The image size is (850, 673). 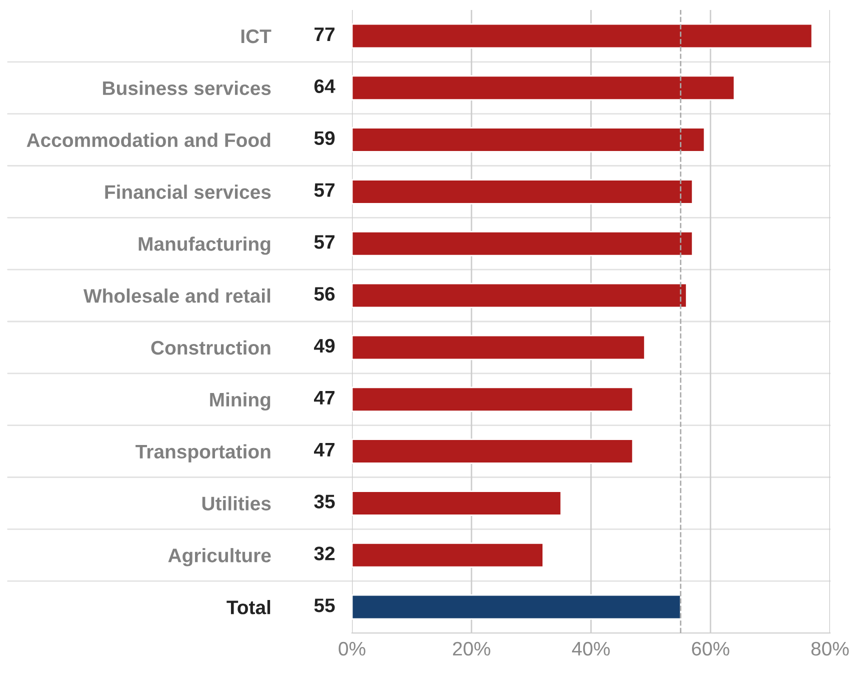 What do you see at coordinates (204, 245) in the screenshot?
I see `y-tick-label: Manufacturing` at bounding box center [204, 245].